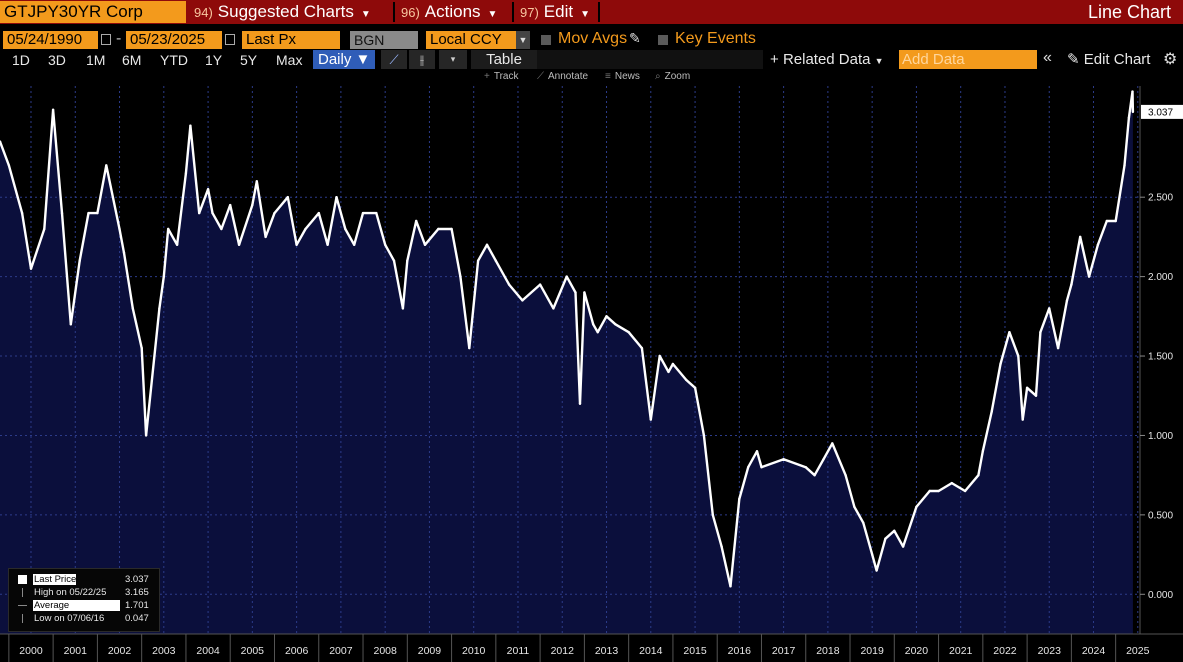 This screenshot has width=1183, height=662. Describe the element at coordinates (291, 40) in the screenshot. I see `field-select: Last Px` at that location.